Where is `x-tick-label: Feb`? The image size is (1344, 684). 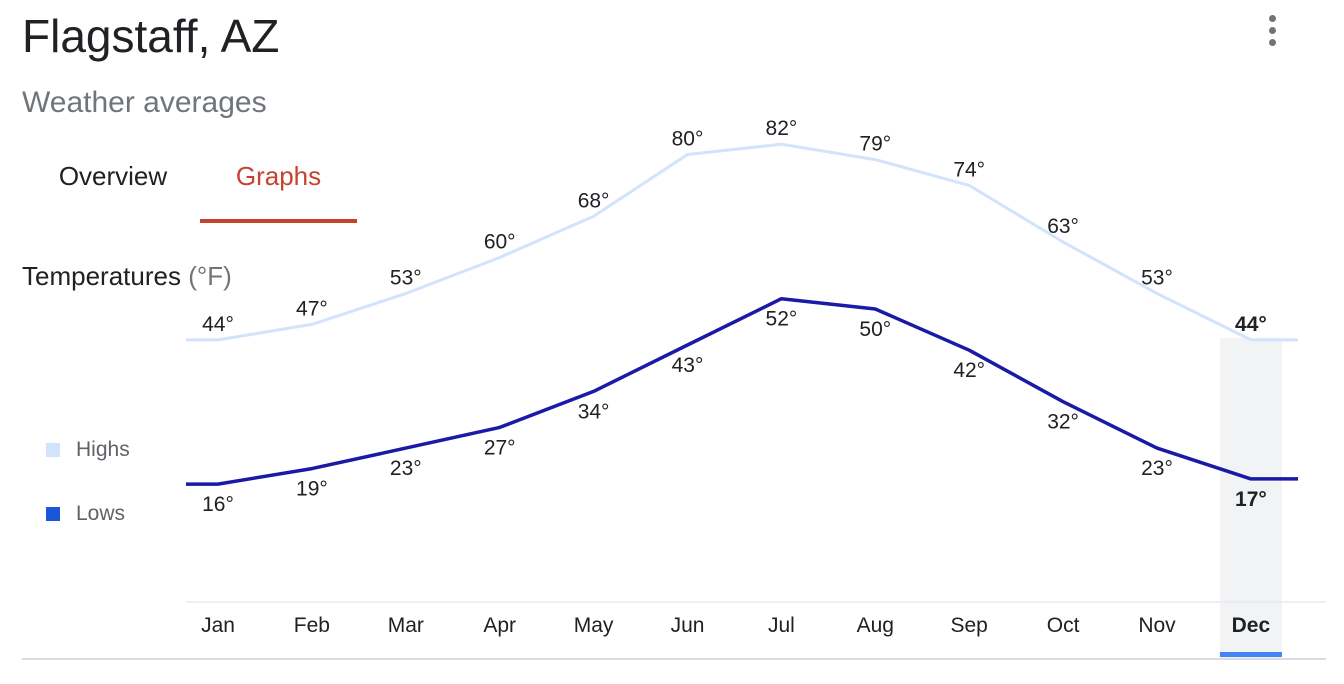
x-tick-label: Feb is located at coordinates (312, 625).